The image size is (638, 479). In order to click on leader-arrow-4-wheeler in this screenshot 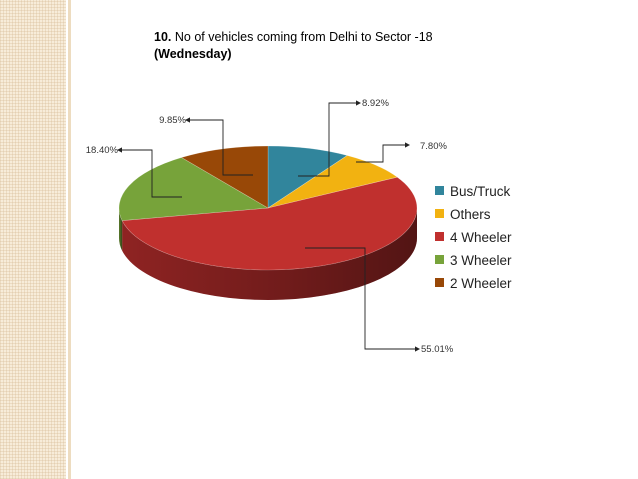, I will do `click(417, 349)`.